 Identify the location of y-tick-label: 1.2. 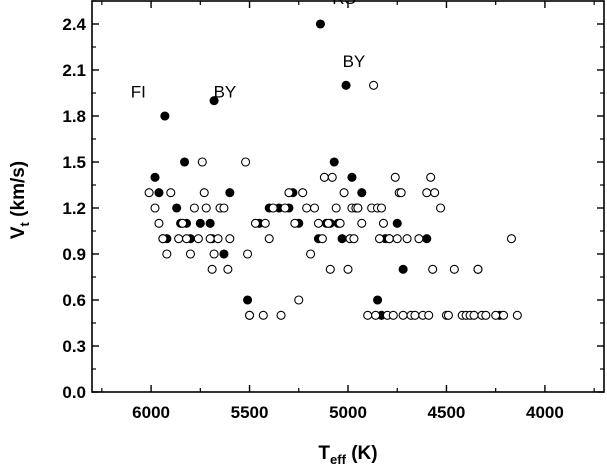
(74, 208).